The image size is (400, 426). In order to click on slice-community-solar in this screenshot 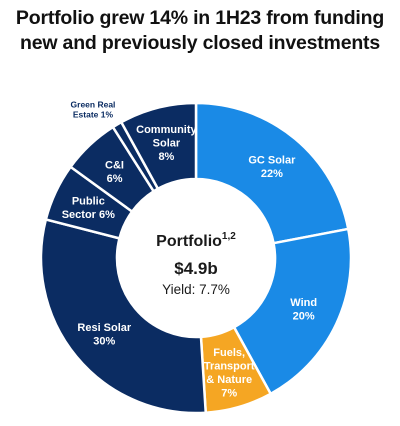, I will do `click(158, 146)`.